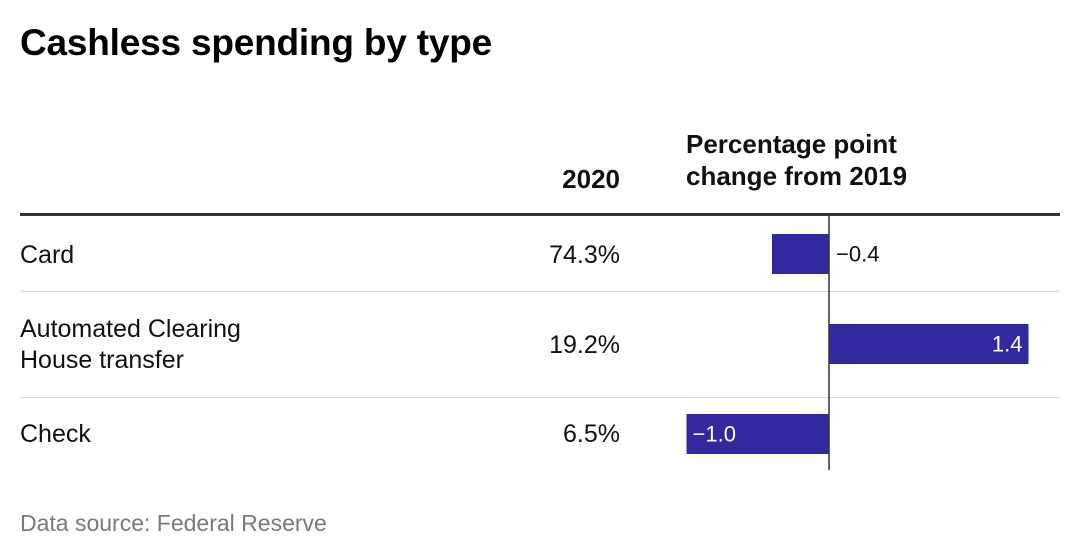 The image size is (1080, 560). What do you see at coordinates (584, 345) in the screenshot?
I see `row-value-ach: 19.2%` at bounding box center [584, 345].